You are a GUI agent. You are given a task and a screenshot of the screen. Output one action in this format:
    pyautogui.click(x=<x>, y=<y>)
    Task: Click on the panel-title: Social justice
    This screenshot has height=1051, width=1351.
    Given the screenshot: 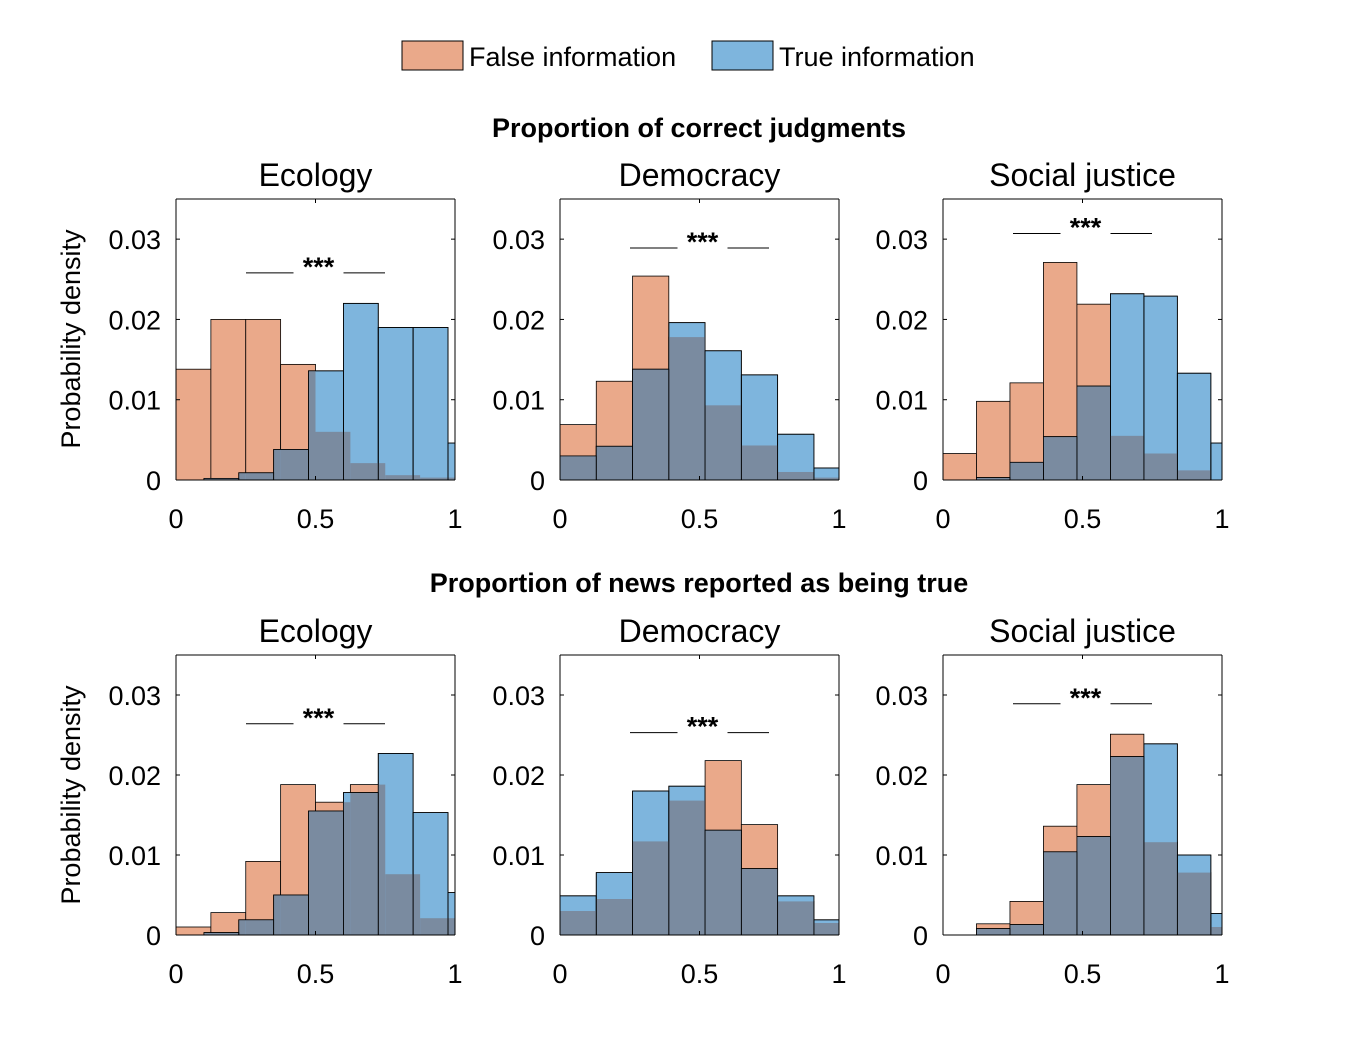 What is the action you would take?
    pyautogui.click(x=1082, y=175)
    